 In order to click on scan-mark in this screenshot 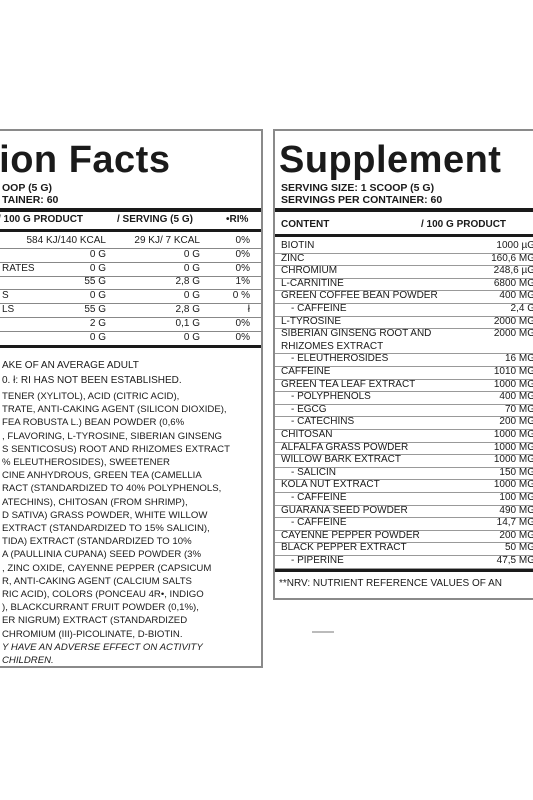, I will do `click(323, 632)`.